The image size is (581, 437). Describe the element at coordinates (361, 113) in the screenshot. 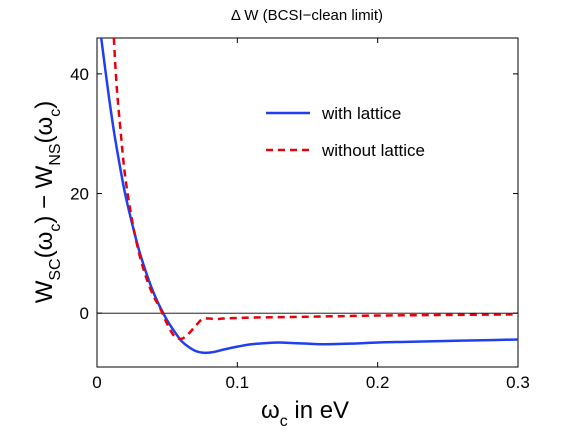

I see `legend-label-with-lattice: with lattice` at that location.